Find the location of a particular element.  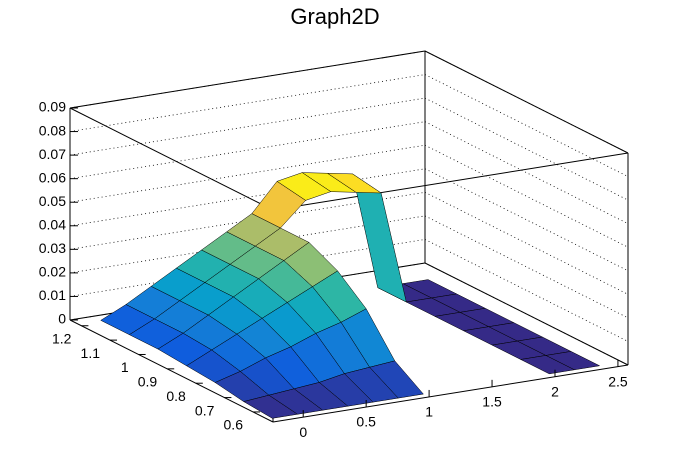

z-tick-label: 0.01 is located at coordinates (52, 295).